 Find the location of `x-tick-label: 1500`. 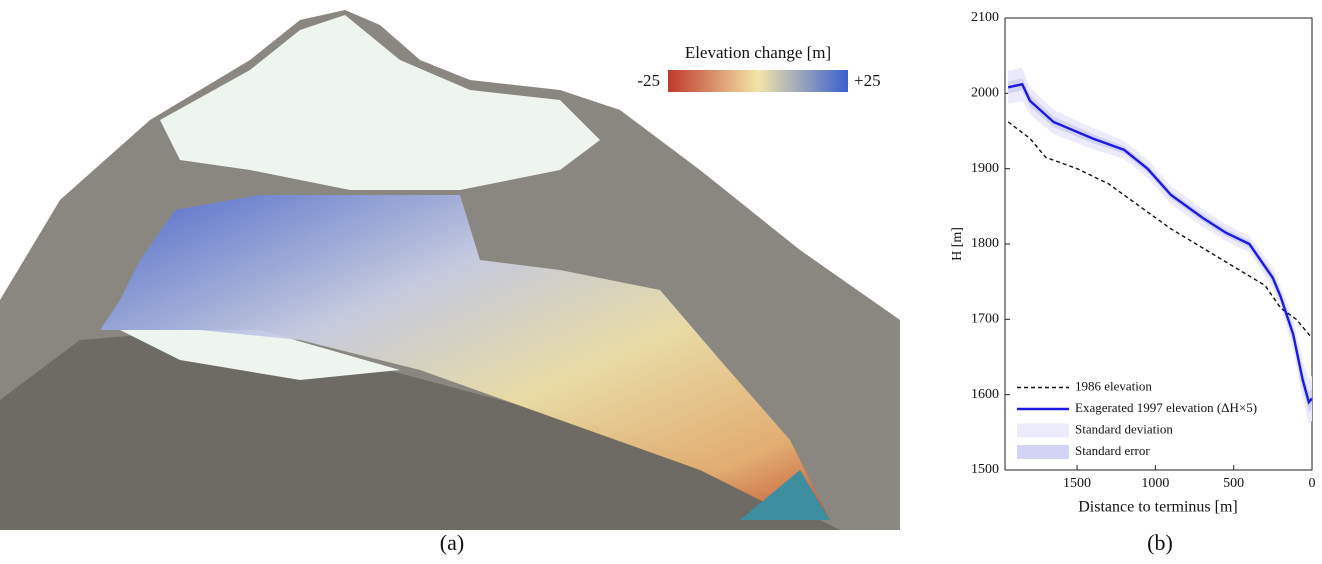

x-tick-label: 1500 is located at coordinates (1077, 483).